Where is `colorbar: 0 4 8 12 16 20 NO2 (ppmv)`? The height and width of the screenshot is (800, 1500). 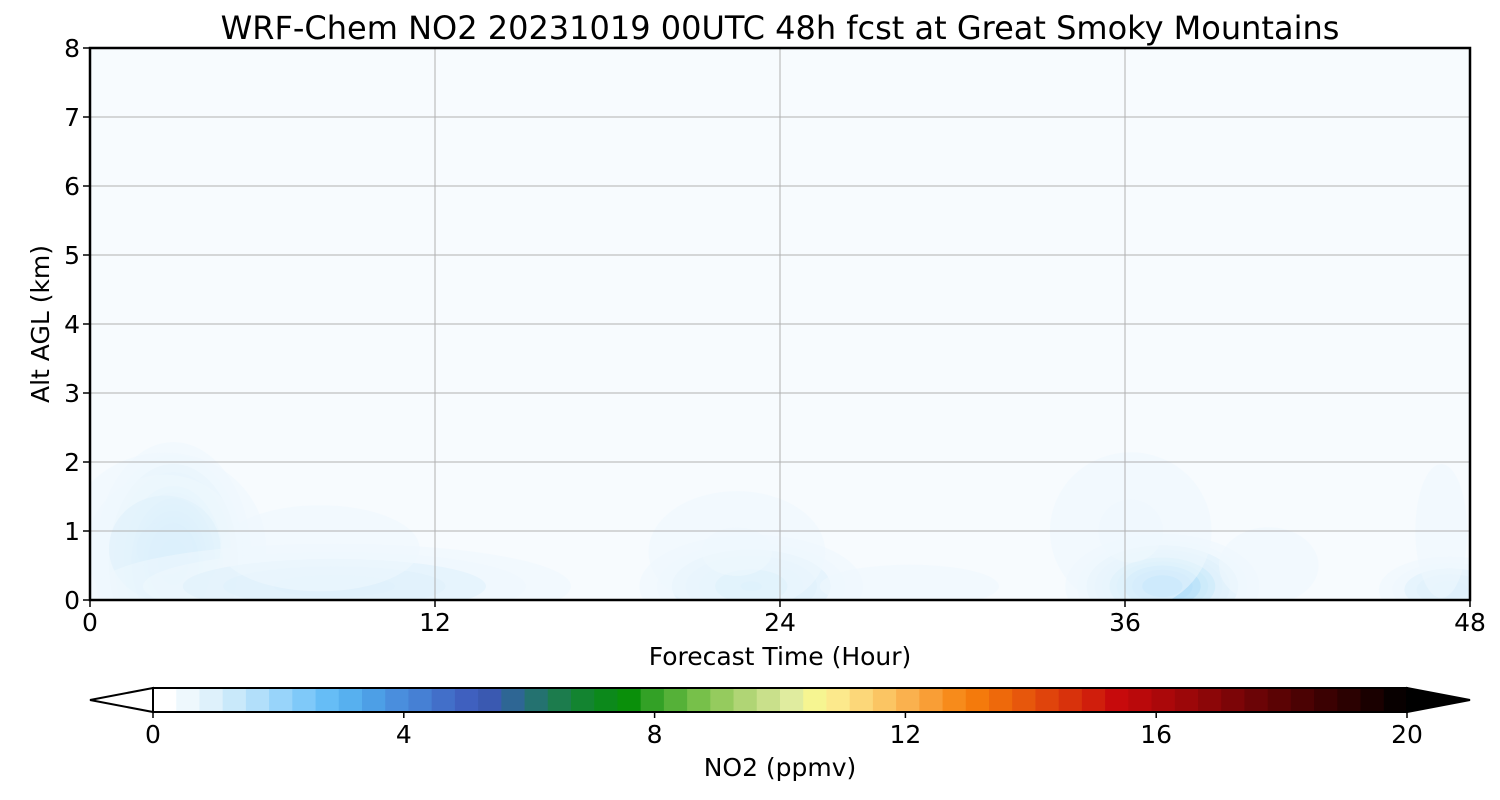 colorbar: 0 4 8 12 16 20 NO2 (ppmv) is located at coordinates (780, 734).